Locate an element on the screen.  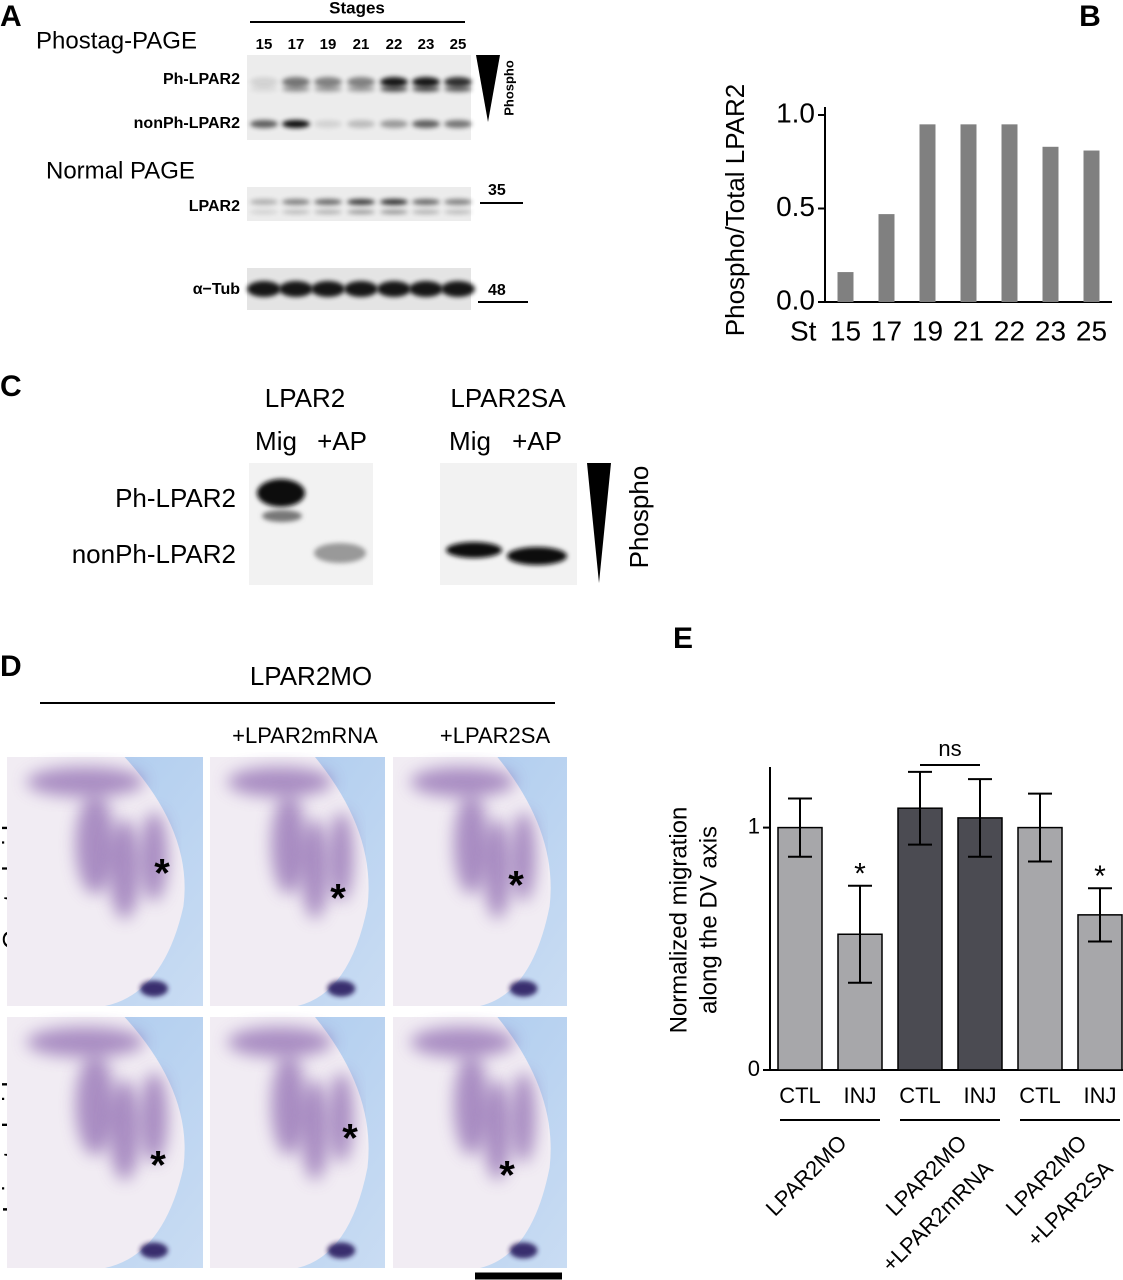
band-label: Ph-LPAR2 is located at coordinates (175, 498).